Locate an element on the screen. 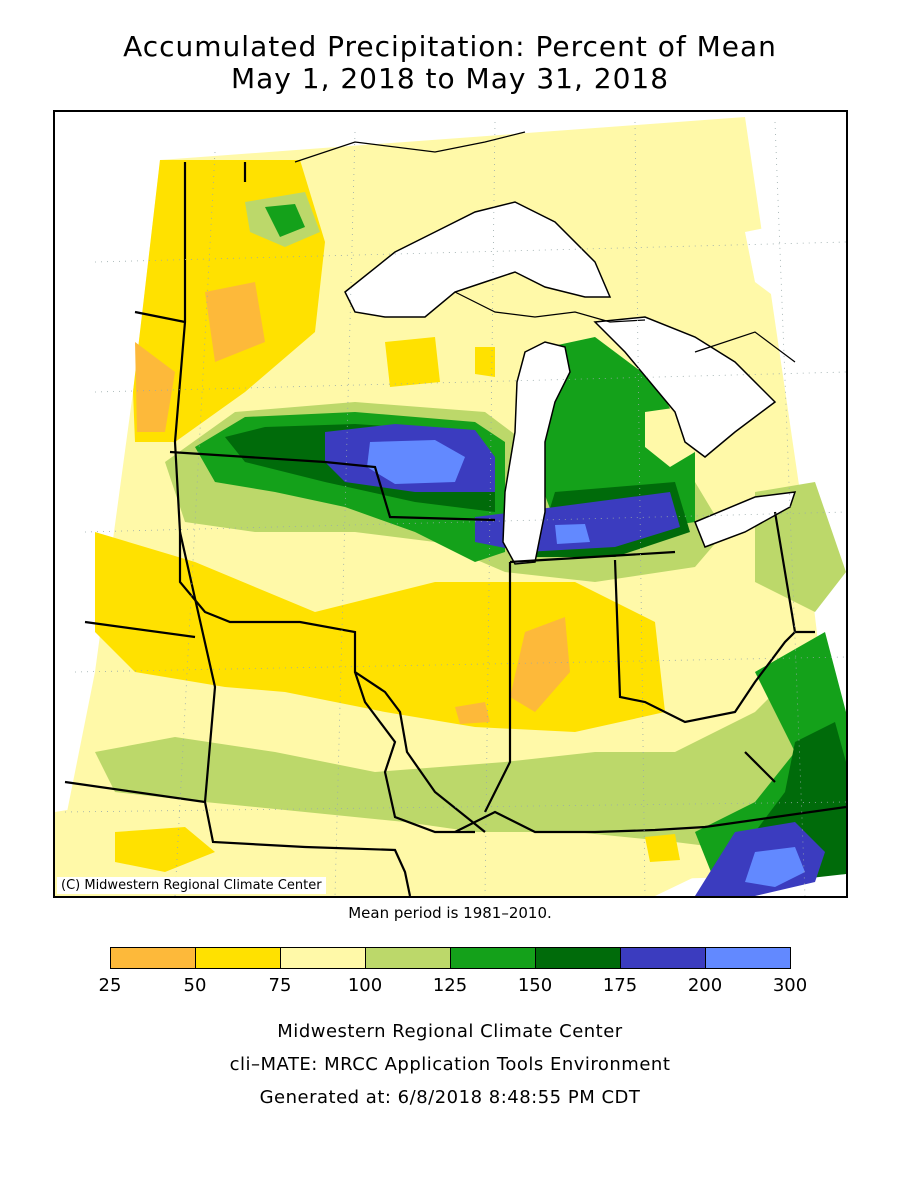 Image resolution: width=900 pixels, height=1200 pixels. lake-ontario-edge is located at coordinates (795, 272).